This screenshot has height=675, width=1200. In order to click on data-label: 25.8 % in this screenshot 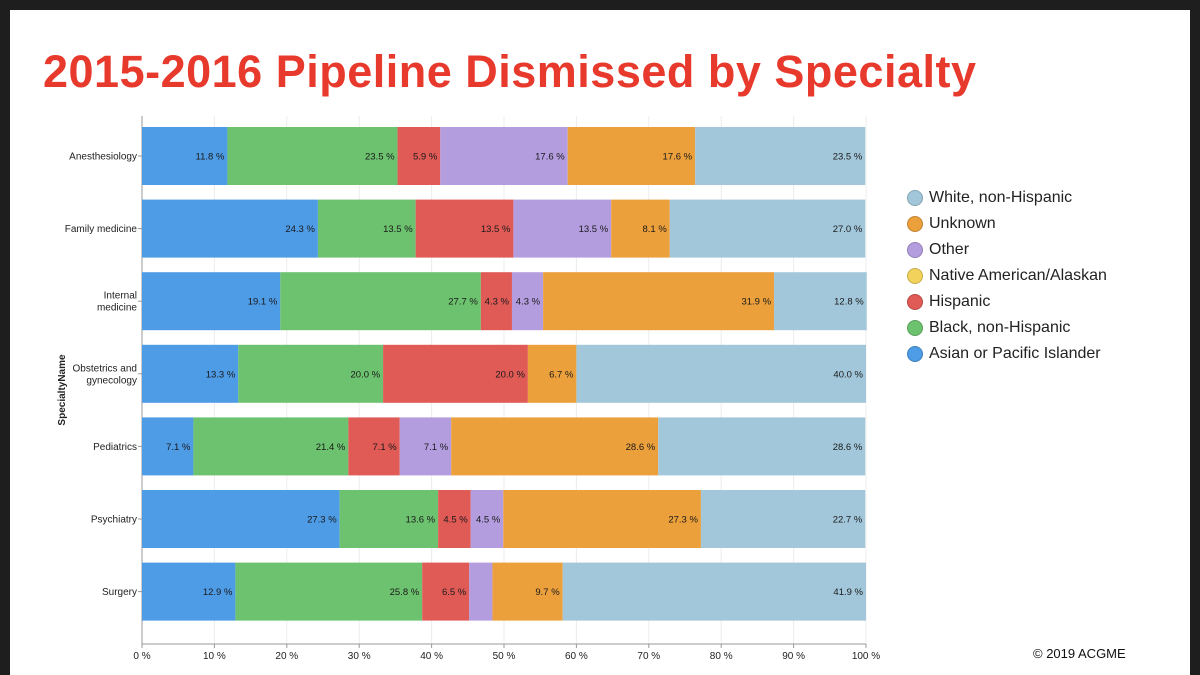, I will do `click(405, 592)`.